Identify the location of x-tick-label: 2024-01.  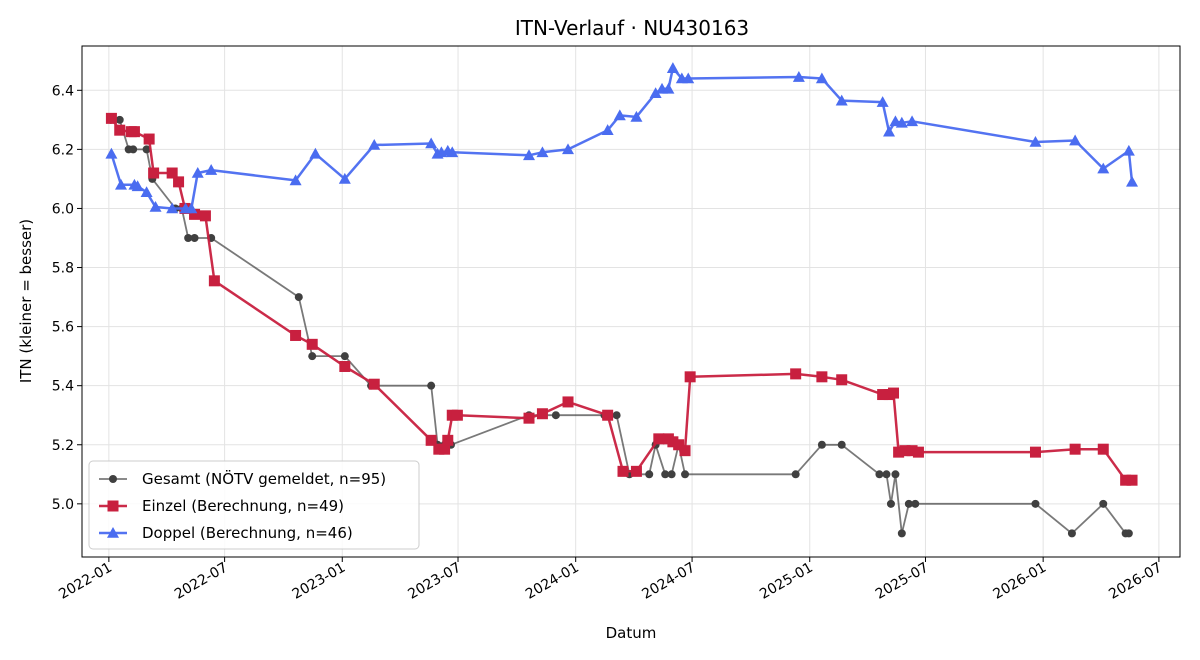
(552, 581).